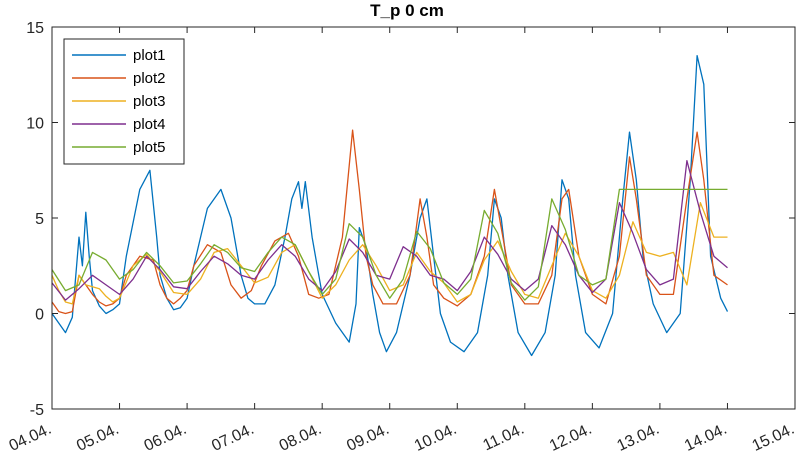 Image resolution: width=800 pixels, height=466 pixels. What do you see at coordinates (39, 315) in the screenshot?
I see `y-tick-label: 0` at bounding box center [39, 315].